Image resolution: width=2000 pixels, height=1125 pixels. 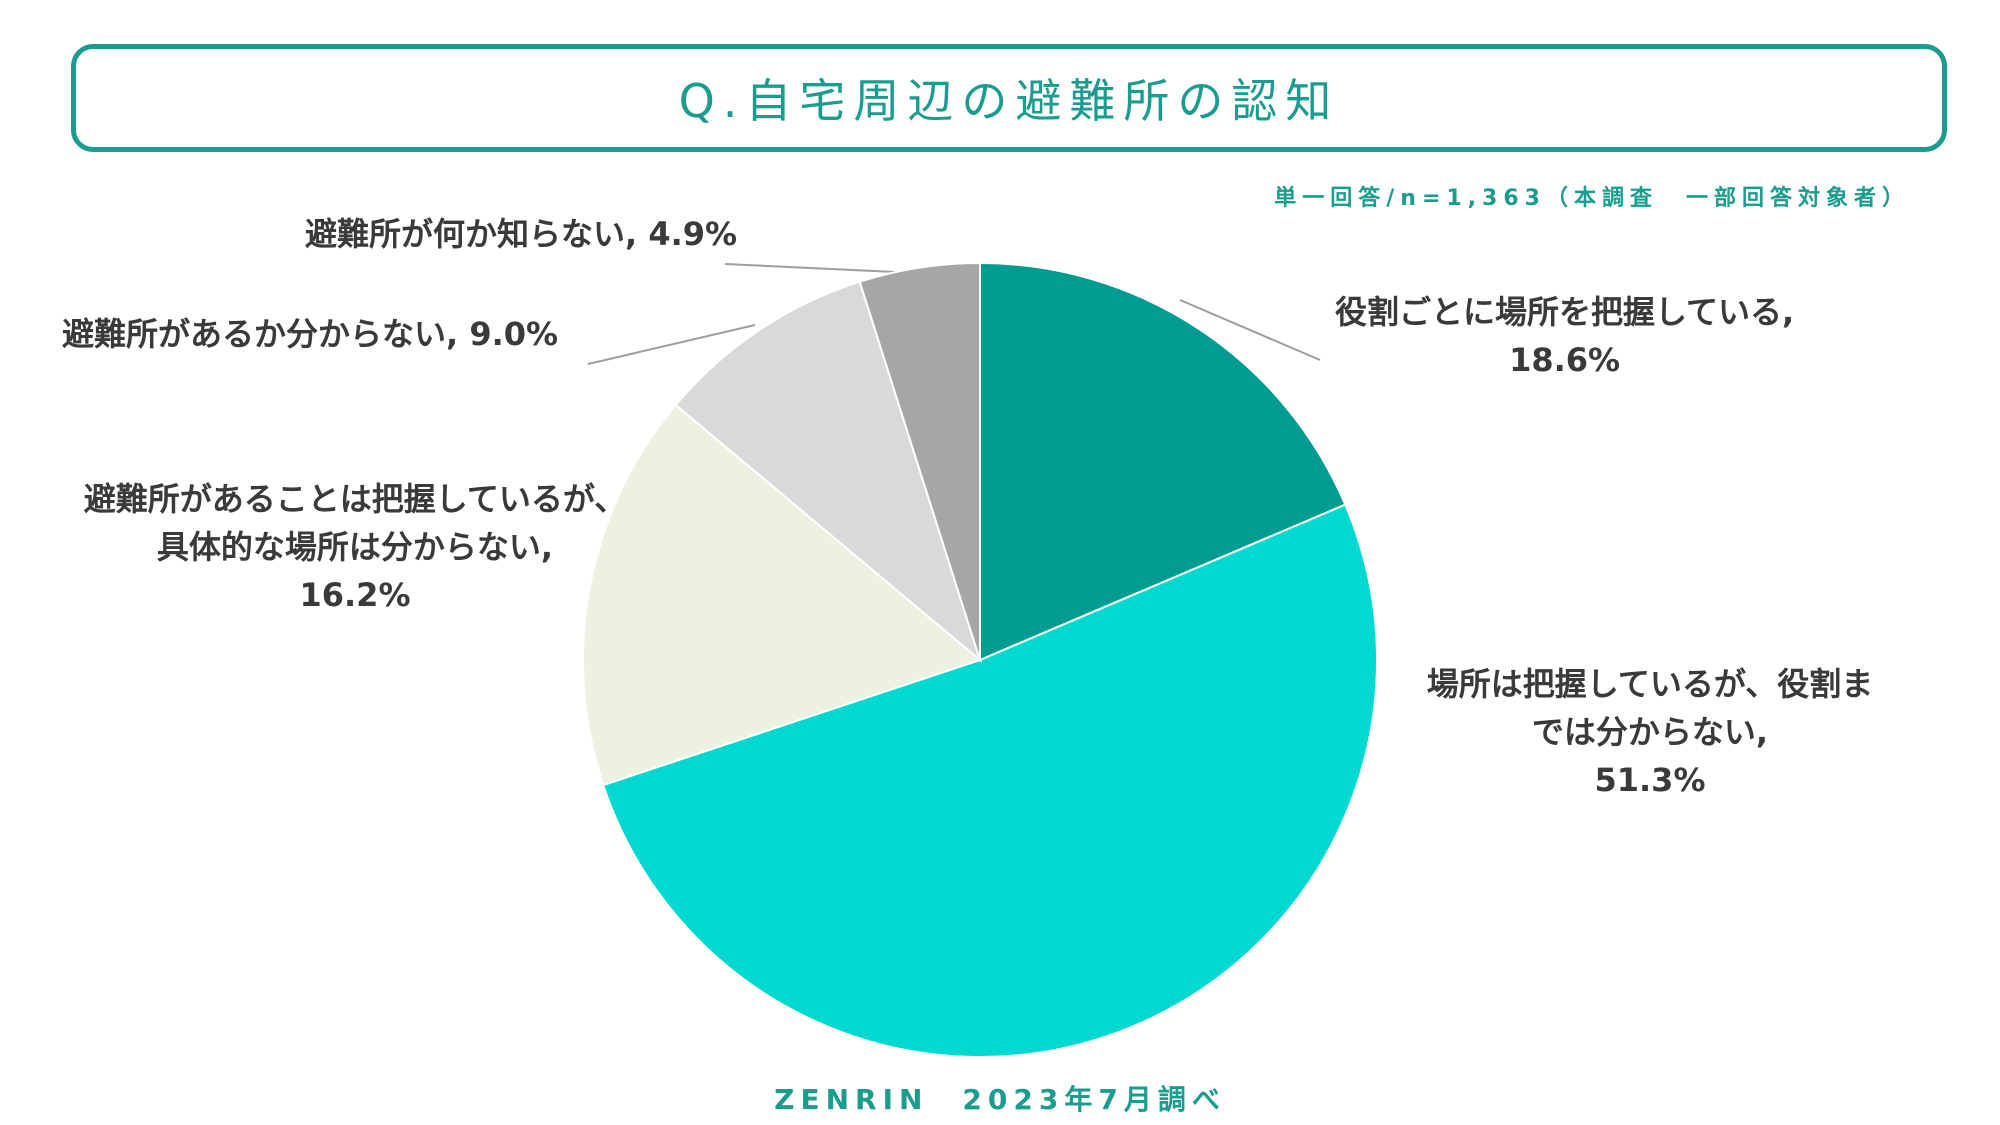 What do you see at coordinates (355, 523) in the screenshot?
I see `label-slice-3-text: 避難所があることは把握しているが、具体的な場所は分からない,` at bounding box center [355, 523].